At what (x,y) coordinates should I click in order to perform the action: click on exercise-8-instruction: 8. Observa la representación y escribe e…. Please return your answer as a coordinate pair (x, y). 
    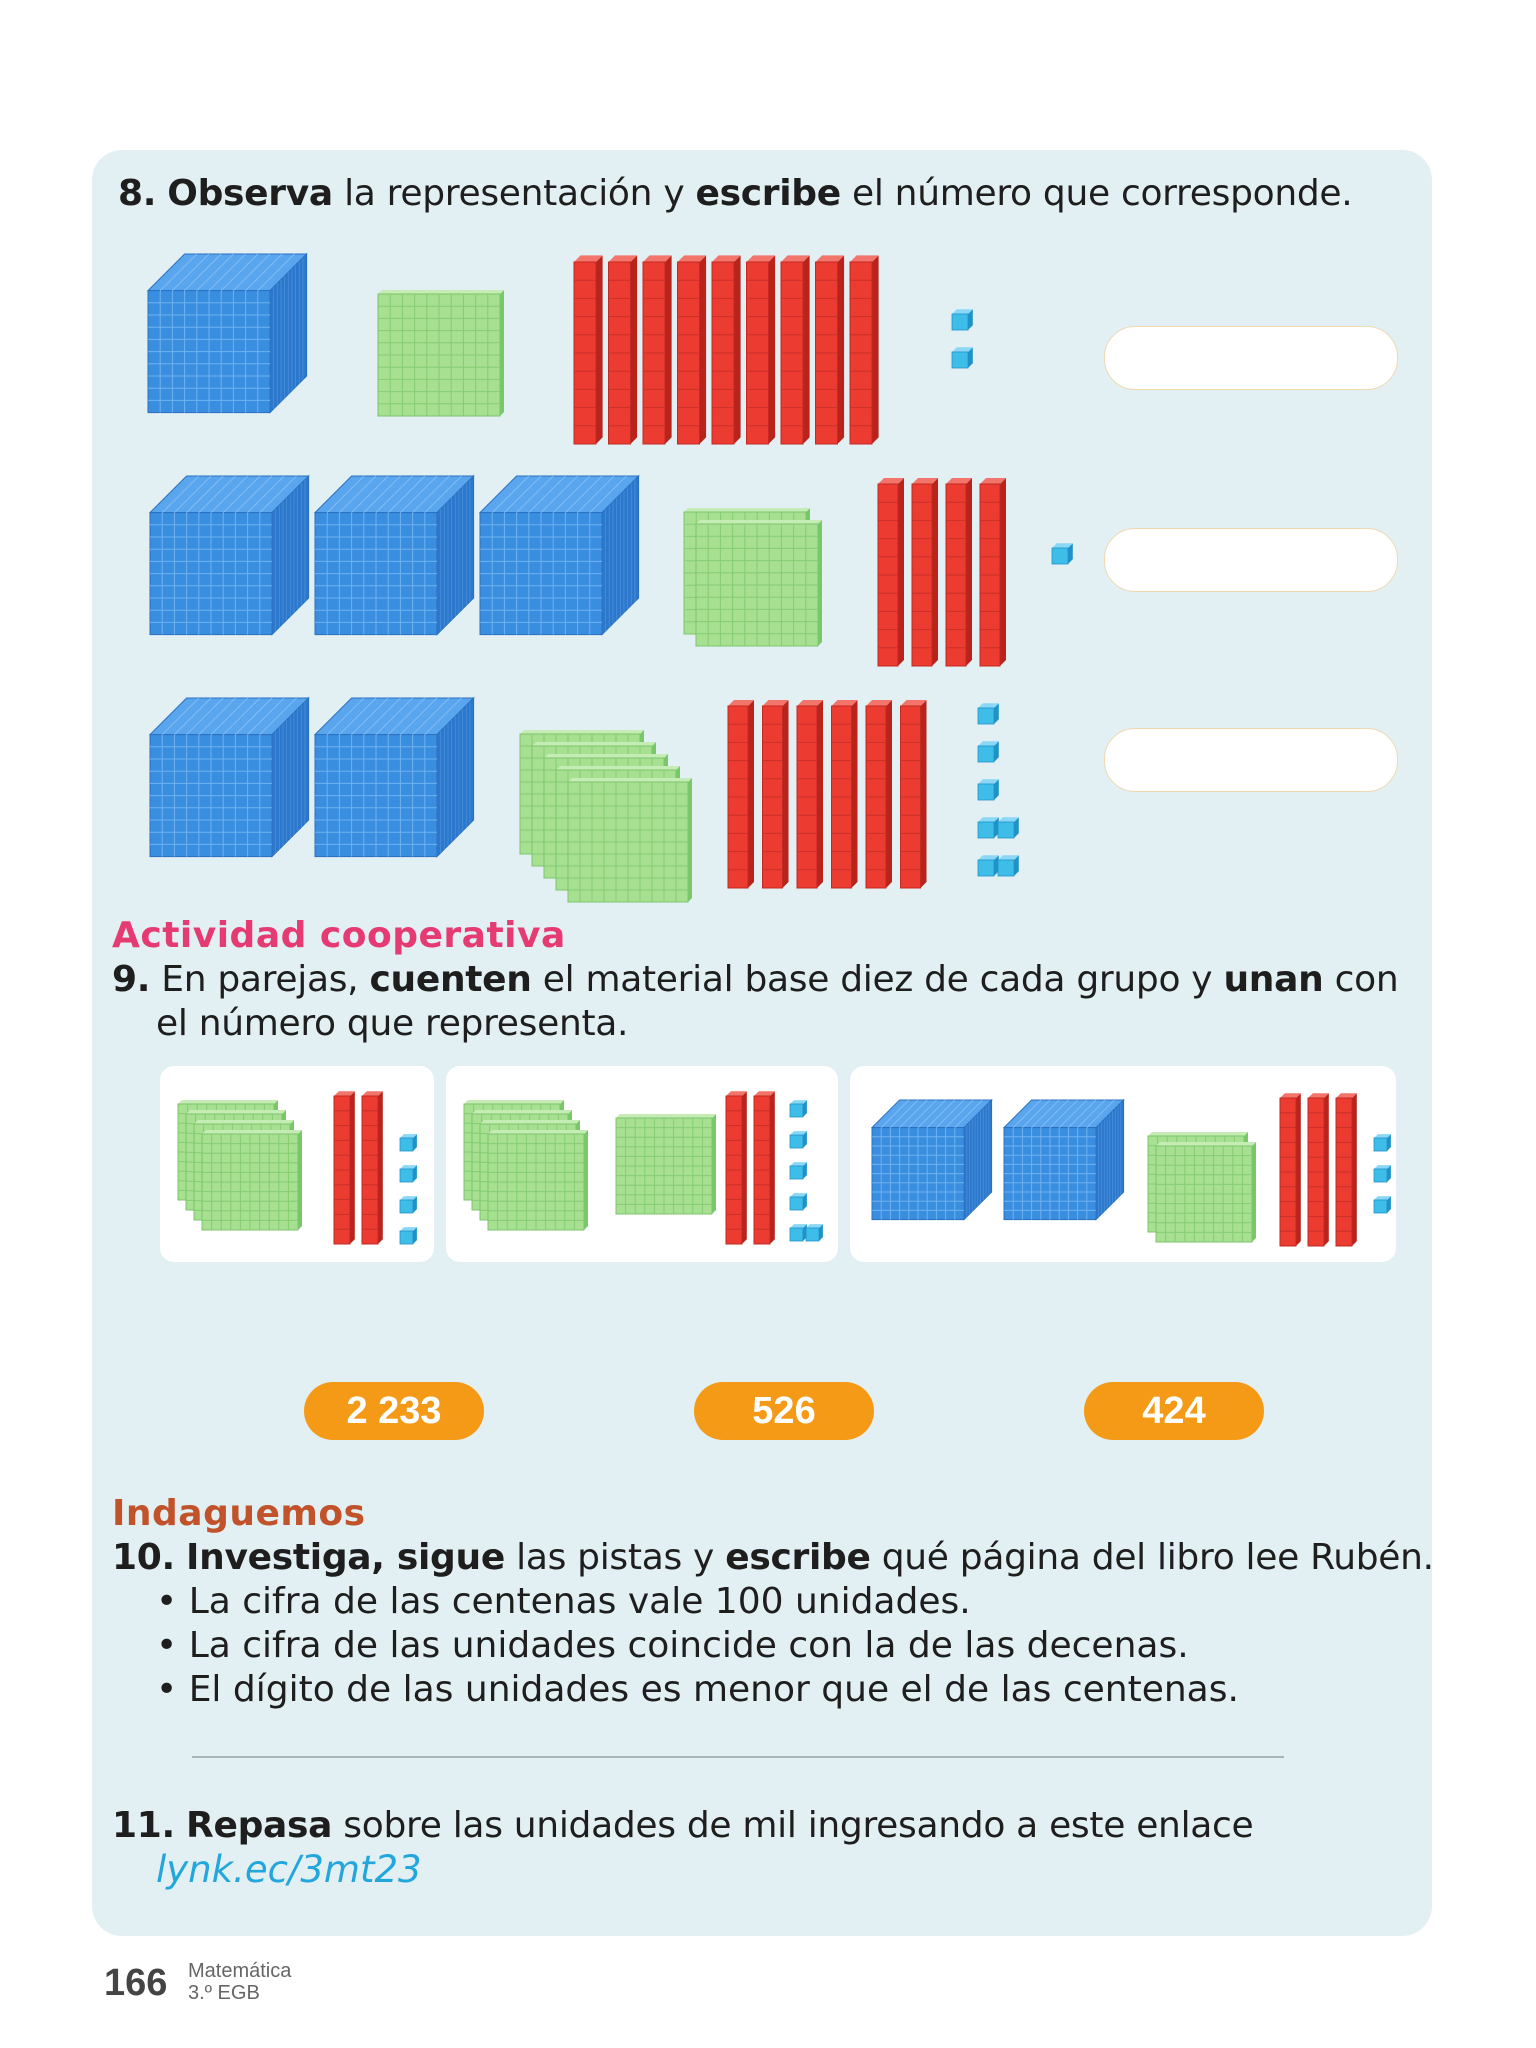
    Looking at the image, I should click on (735, 193).